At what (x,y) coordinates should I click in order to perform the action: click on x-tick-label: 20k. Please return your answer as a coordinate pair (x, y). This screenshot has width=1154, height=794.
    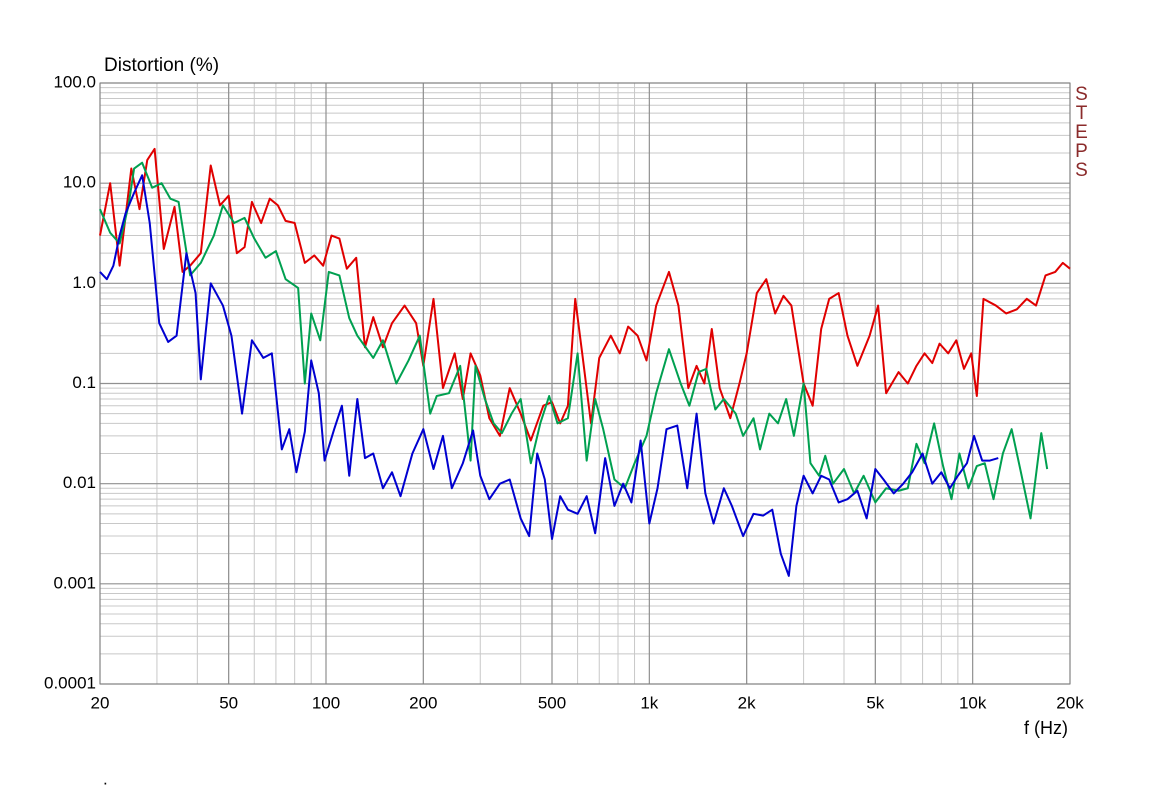
    Looking at the image, I should click on (1070, 702).